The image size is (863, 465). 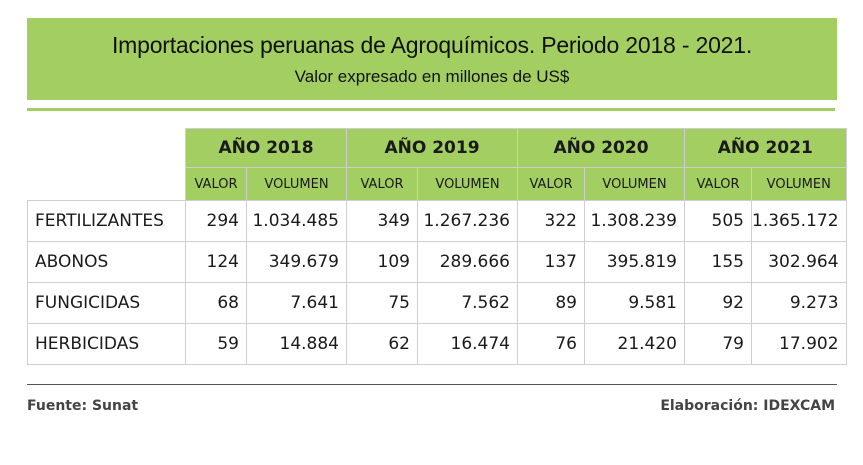 I want to click on volumen-cell: 21.420, so click(x=634, y=344).